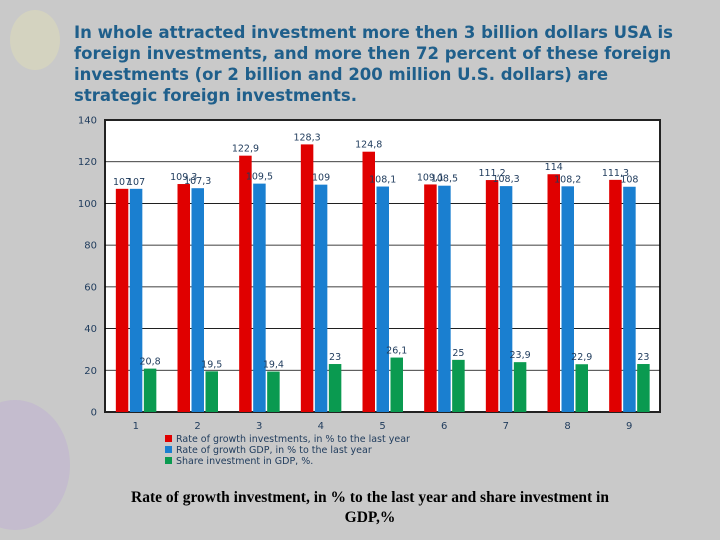  I want to click on y-tick-label: 100, so click(87, 204).